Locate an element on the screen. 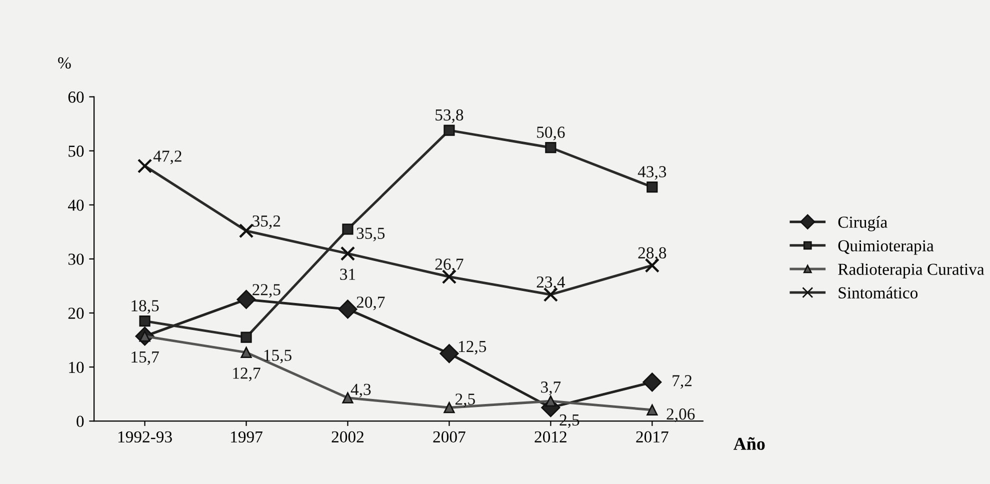 The width and height of the screenshot is (990, 484). data-label: 31 is located at coordinates (348, 274).